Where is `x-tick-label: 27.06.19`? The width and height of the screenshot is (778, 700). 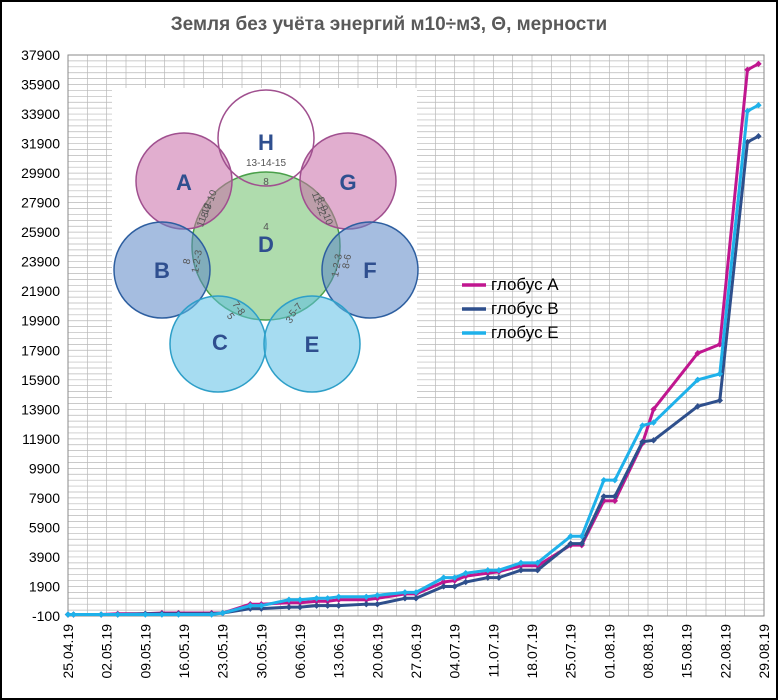 x-tick-label: 27.06.19 is located at coordinates (416, 651).